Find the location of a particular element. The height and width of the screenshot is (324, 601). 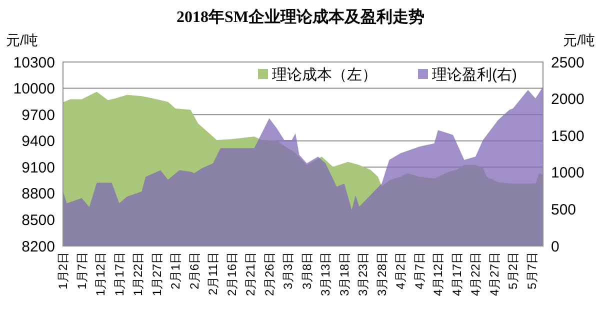

x-tick-label: 4月12日 is located at coordinates (438, 274).